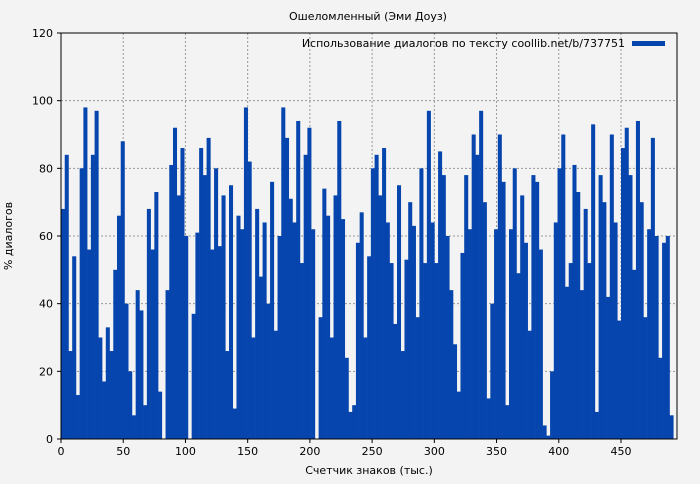 The width and height of the screenshot is (700, 484). Describe the element at coordinates (648, 43) in the screenshot. I see `legend-swatch` at that location.